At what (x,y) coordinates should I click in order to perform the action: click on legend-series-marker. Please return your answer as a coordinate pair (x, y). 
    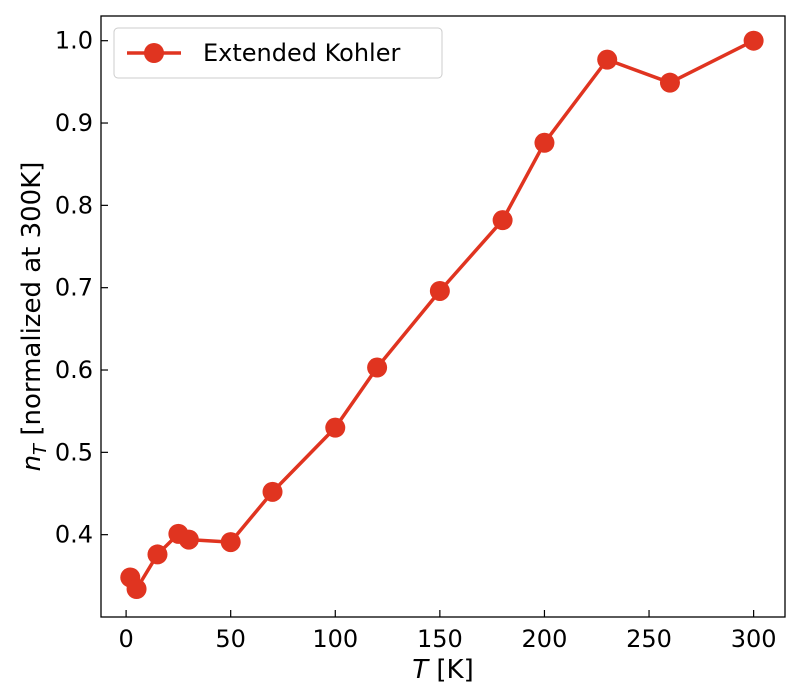
    Looking at the image, I should click on (154, 53).